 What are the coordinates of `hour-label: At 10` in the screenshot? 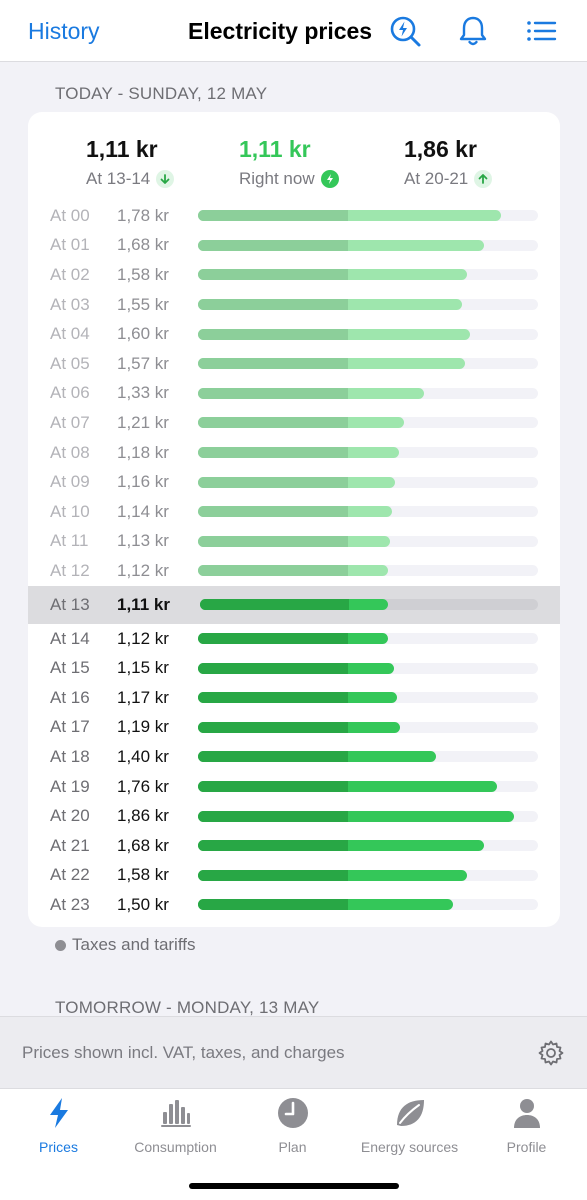 It's located at (70, 511).